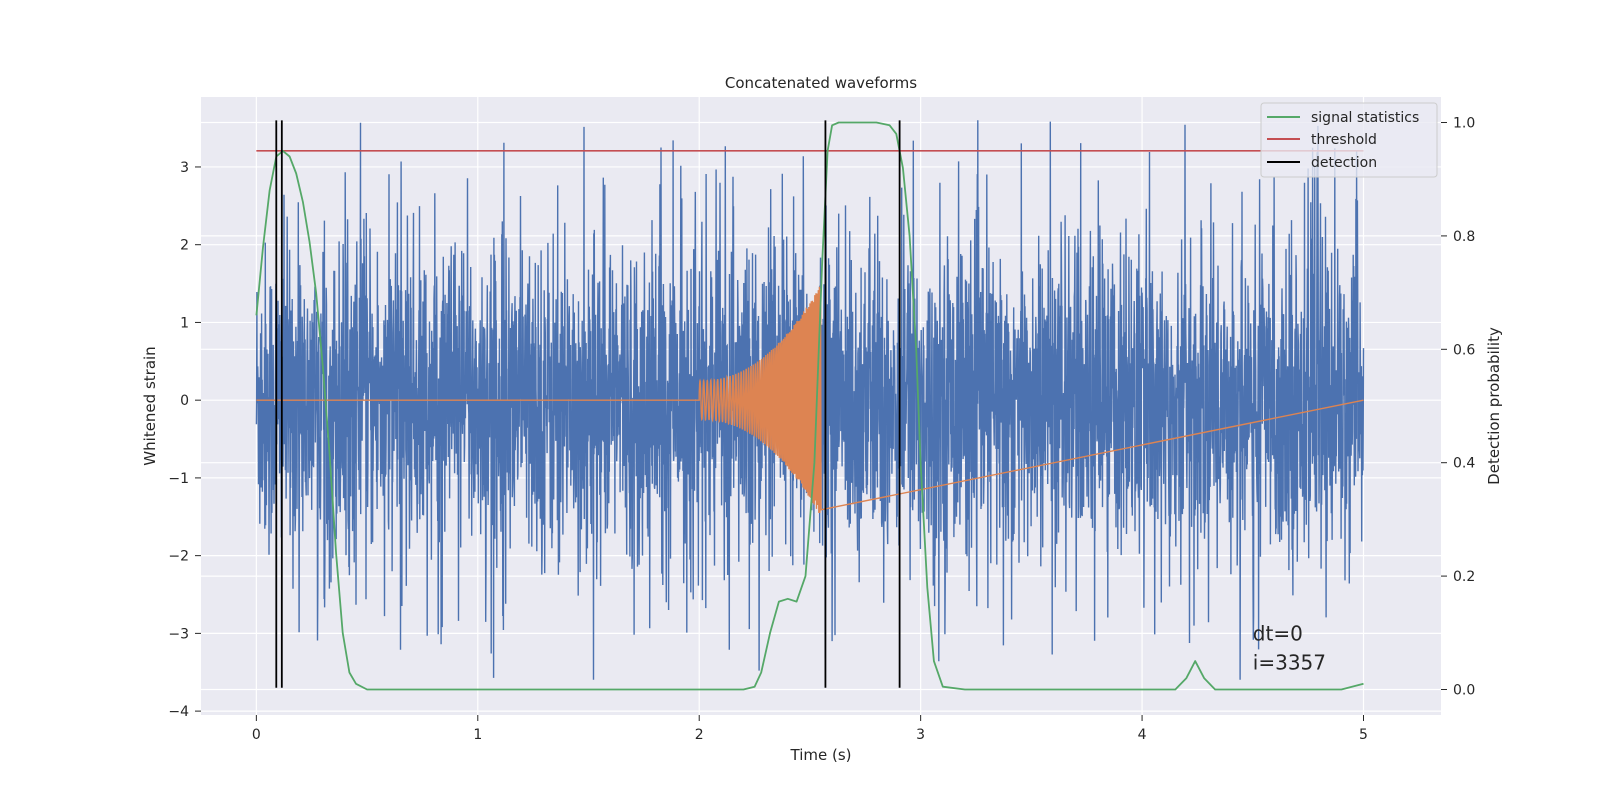  Describe the element at coordinates (184, 246) in the screenshot. I see `y-left-tick-label: 2` at that location.